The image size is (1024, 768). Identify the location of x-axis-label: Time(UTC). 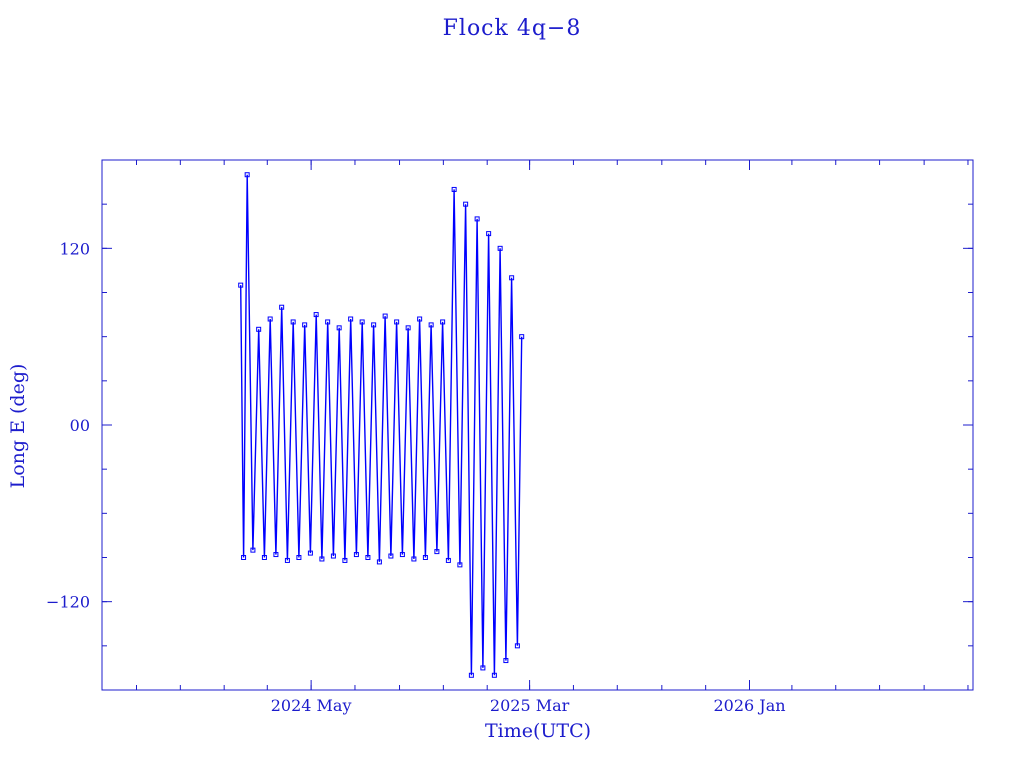
(538, 731).